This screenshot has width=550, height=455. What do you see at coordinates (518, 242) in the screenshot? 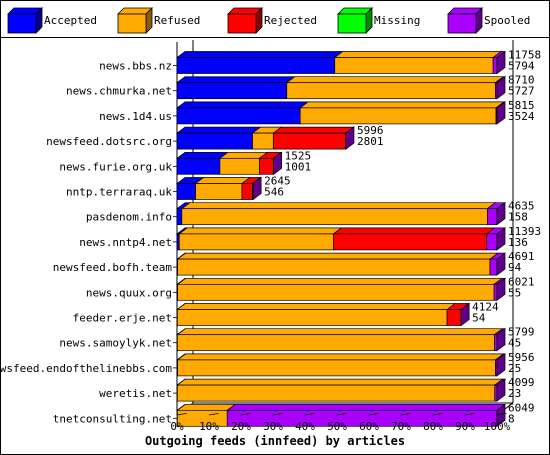
I see `second-value-label: 136` at bounding box center [518, 242].